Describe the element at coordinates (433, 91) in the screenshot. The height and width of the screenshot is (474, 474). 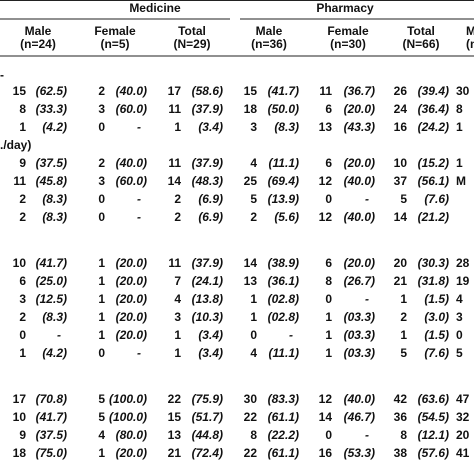
I see `cell-percent: (39.4)` at that location.